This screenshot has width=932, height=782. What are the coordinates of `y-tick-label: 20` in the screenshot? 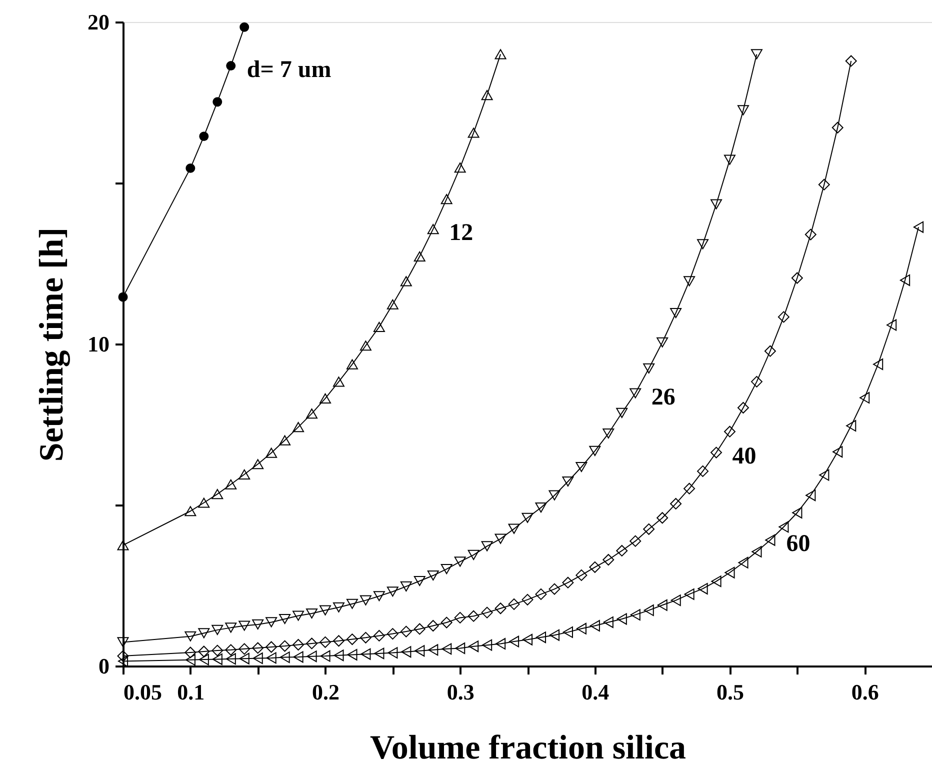 It's located at (99, 22).